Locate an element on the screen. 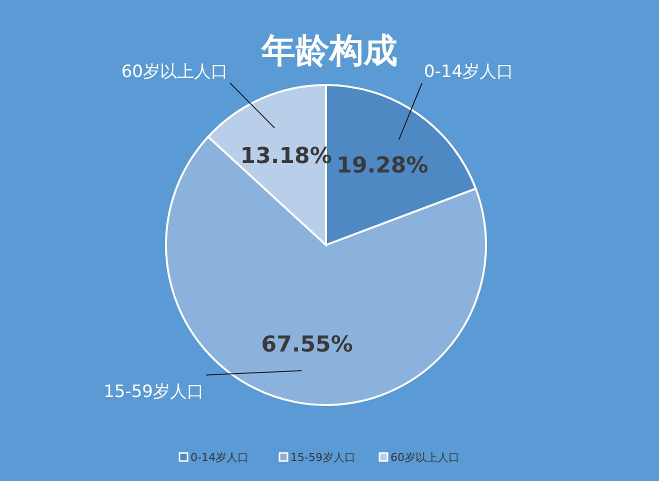 The width and height of the screenshot is (659, 481). slice-label: 15-59岁人口 is located at coordinates (154, 392).